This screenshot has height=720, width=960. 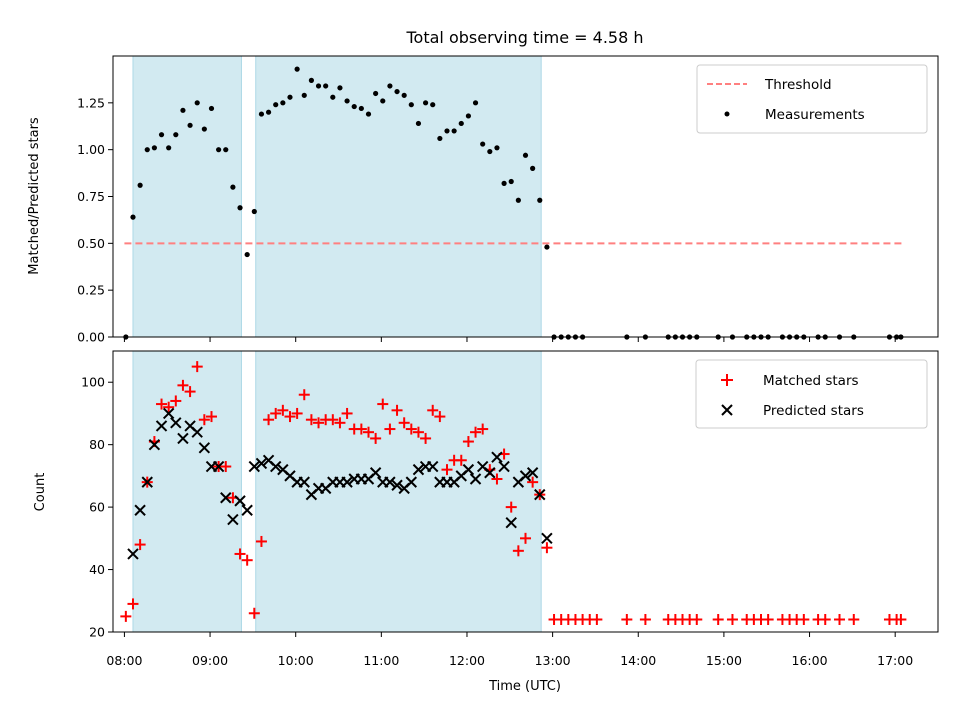 I want to click on y-tick-label: 0.25, so click(x=91, y=290).